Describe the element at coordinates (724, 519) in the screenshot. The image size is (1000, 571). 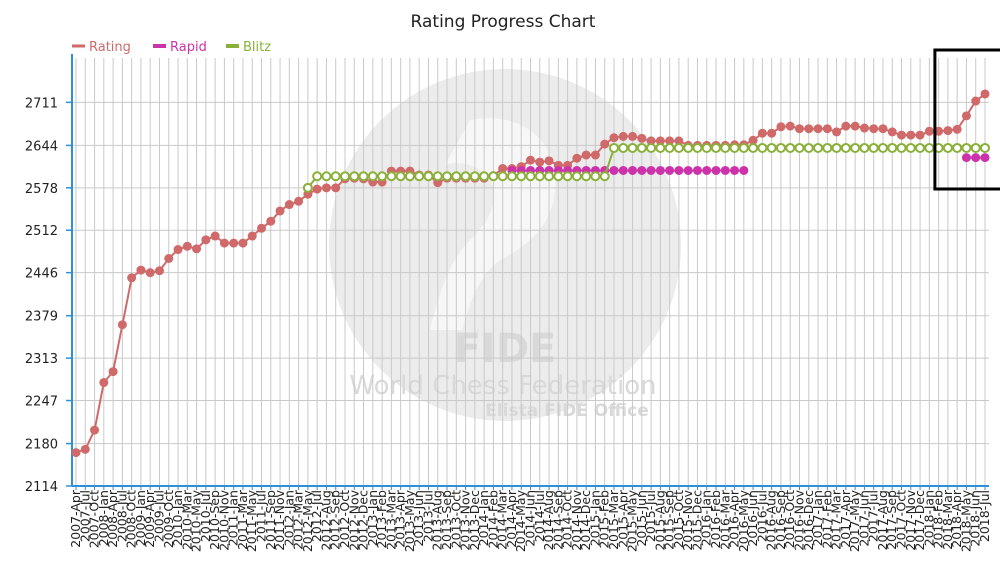
I see `x-tick-label: 2016-Mar` at that location.